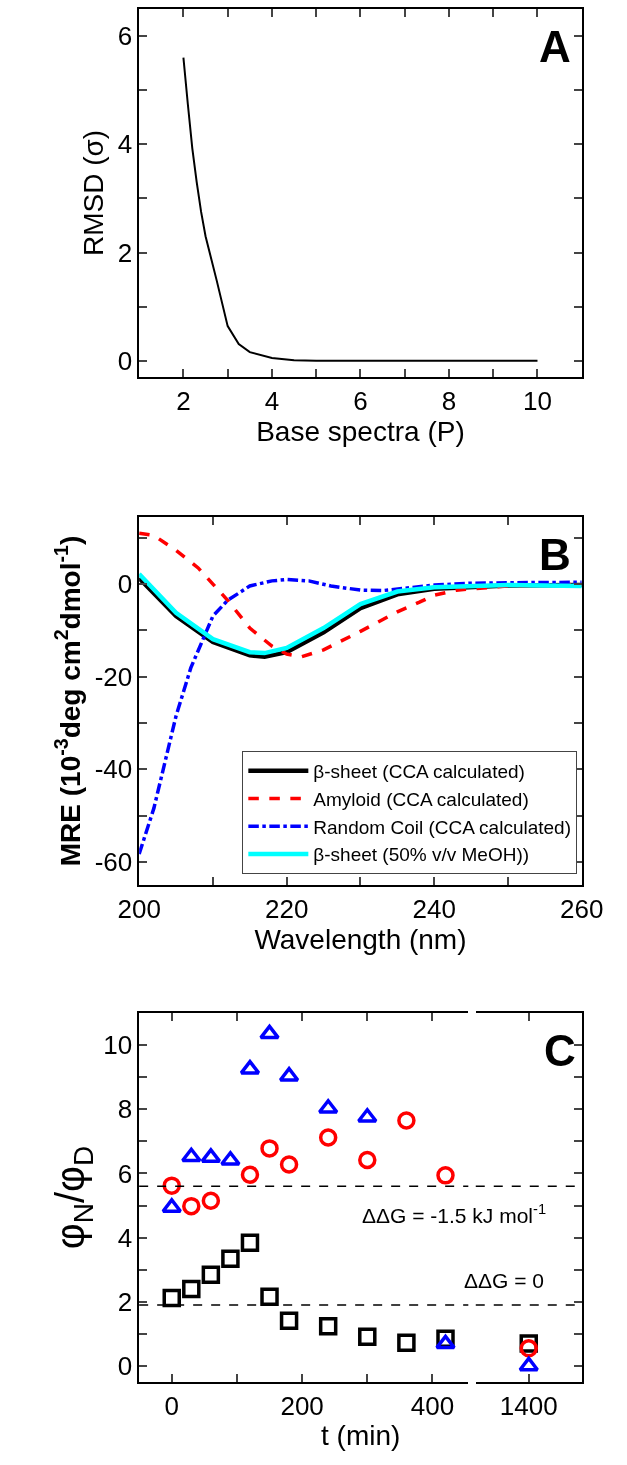 Image resolution: width=627 pixels, height=1465 pixels. What do you see at coordinates (183, 400) in the screenshot?
I see `x-tick-label: 2` at bounding box center [183, 400].